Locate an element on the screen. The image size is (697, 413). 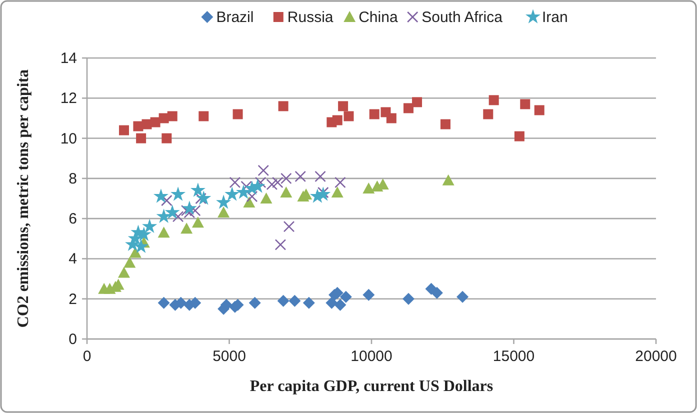
x-axis-title: Per capita GDP, current US Dollars is located at coordinates (372, 386).